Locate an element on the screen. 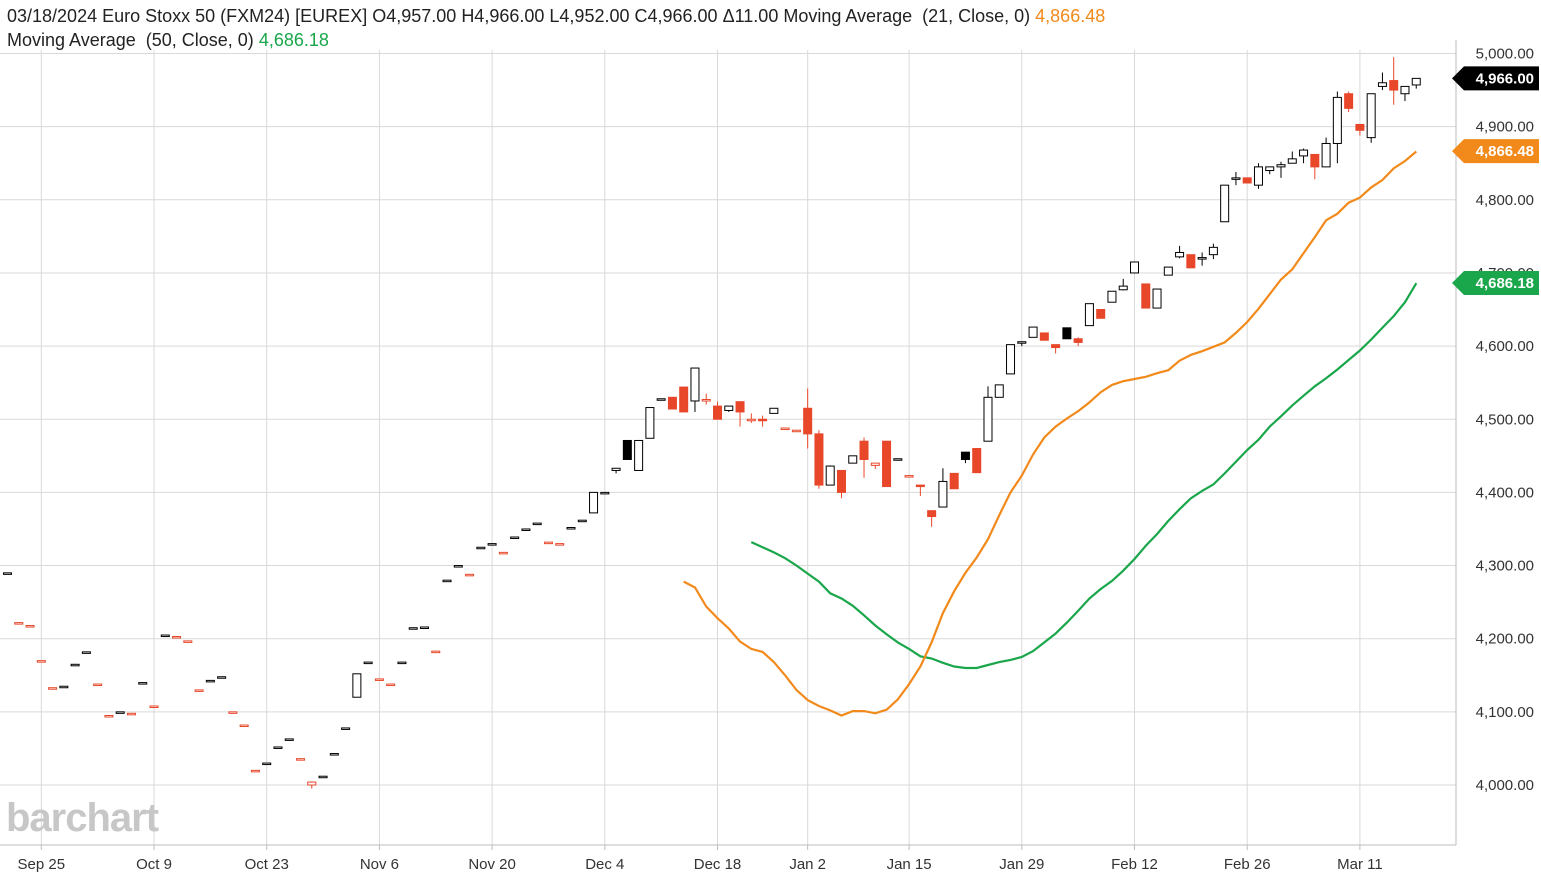  x-tick-label: Nov 6 is located at coordinates (379, 864).